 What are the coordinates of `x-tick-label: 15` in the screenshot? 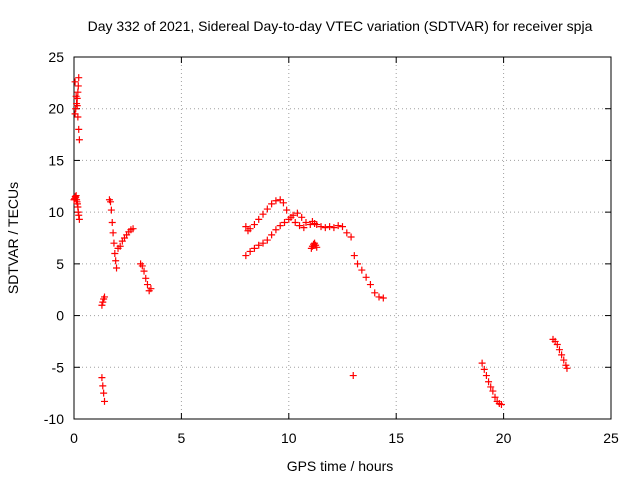 It's located at (396, 438).